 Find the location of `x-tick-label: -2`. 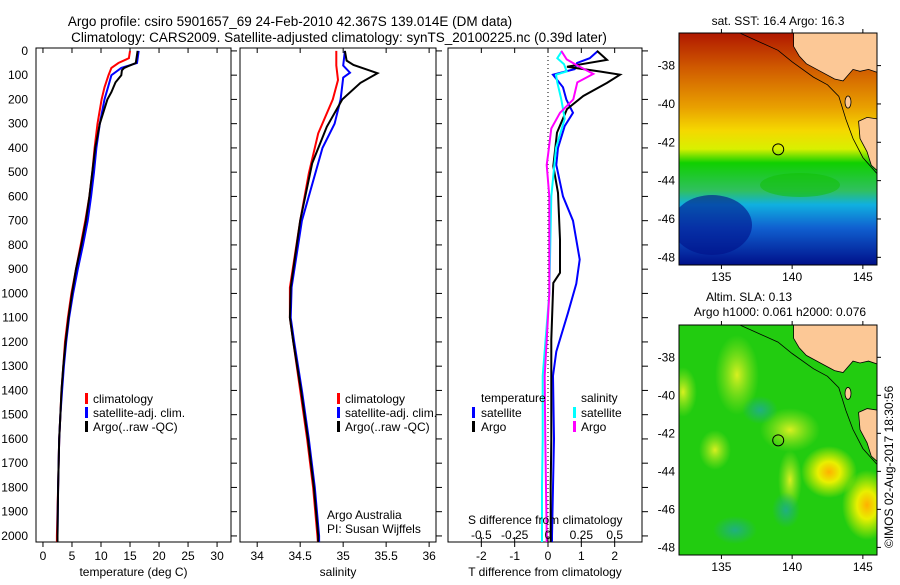

x-tick-label: -2 is located at coordinates (481, 556).